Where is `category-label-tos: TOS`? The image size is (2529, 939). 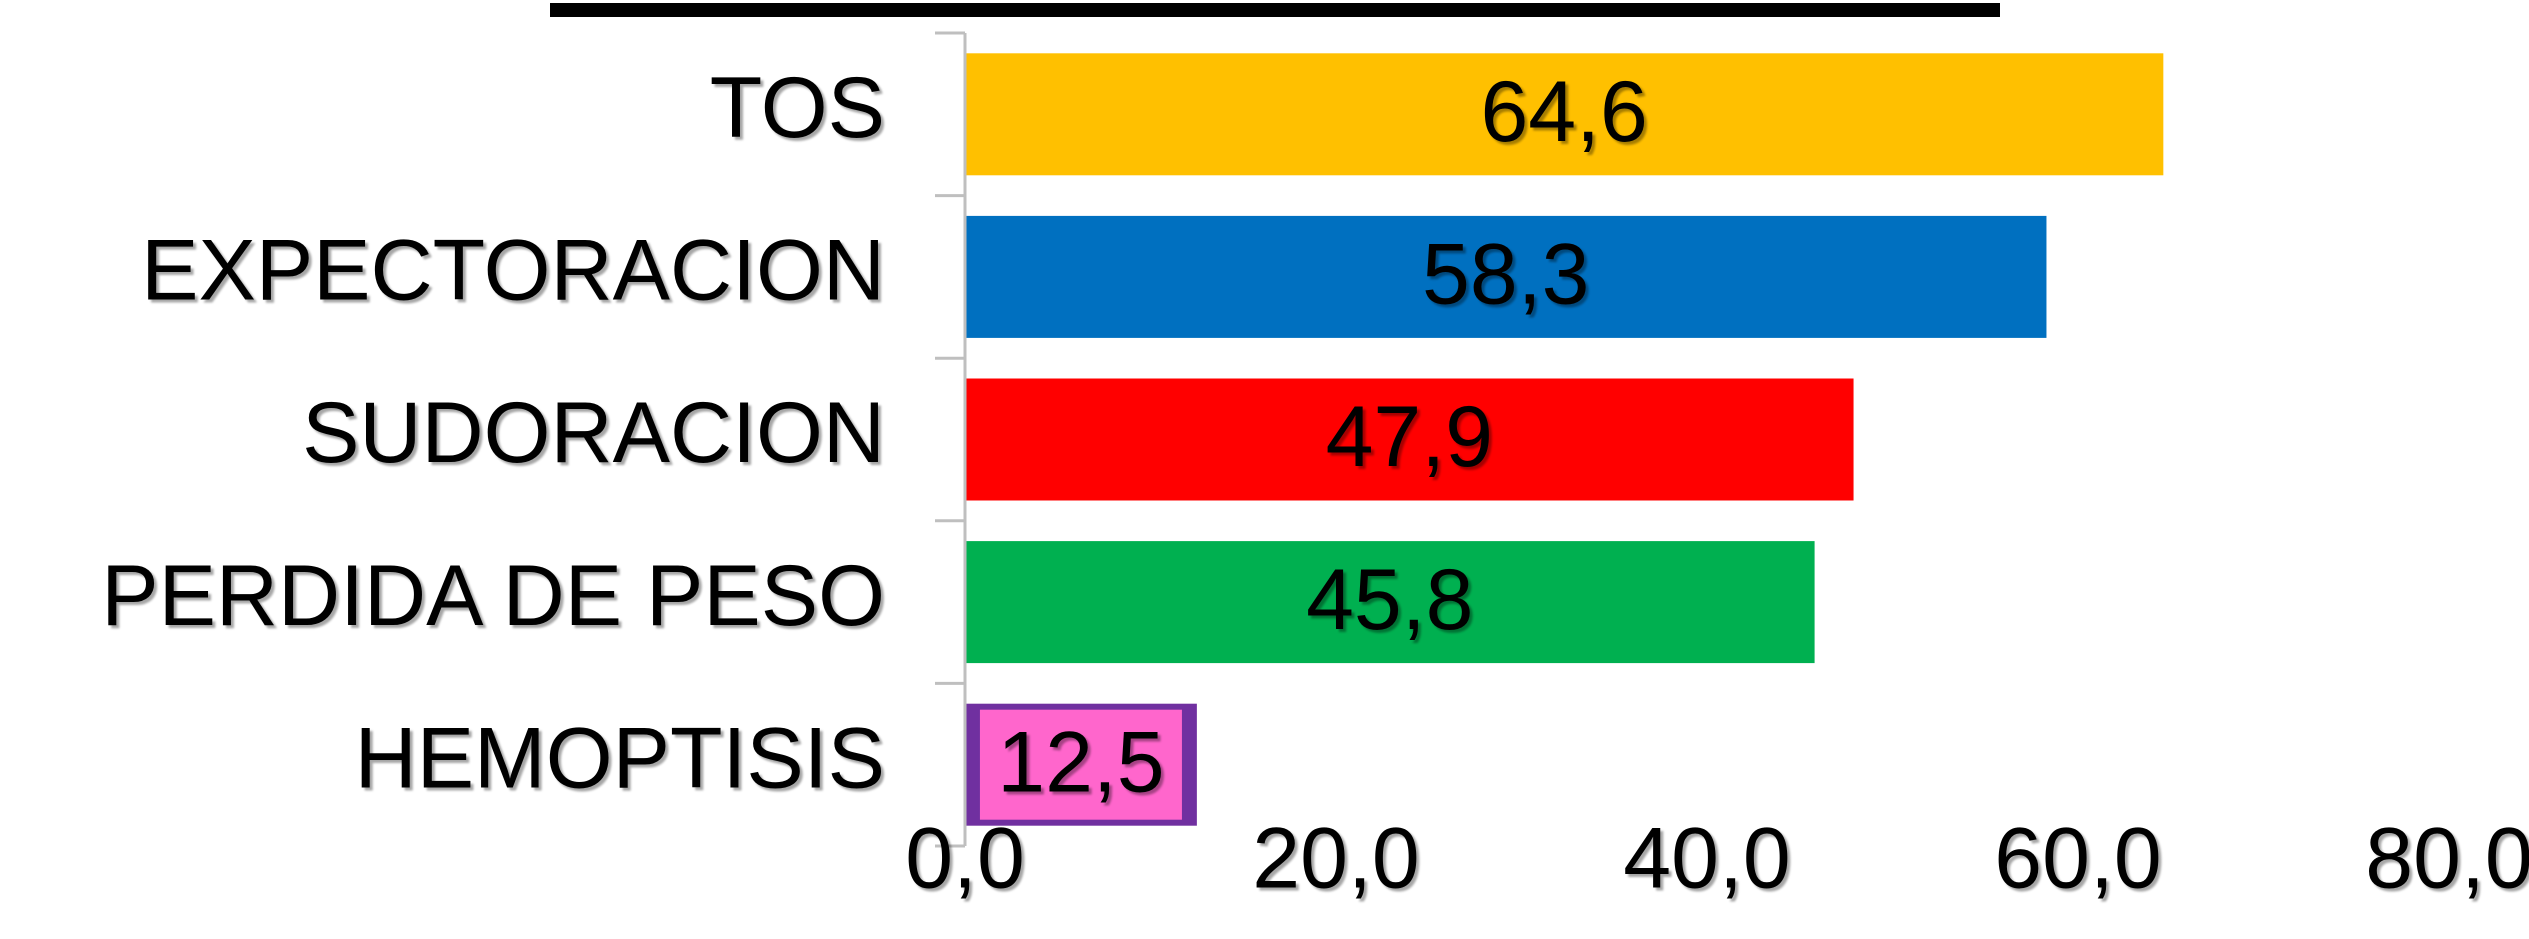 category-label-tos: TOS is located at coordinates (797, 108).